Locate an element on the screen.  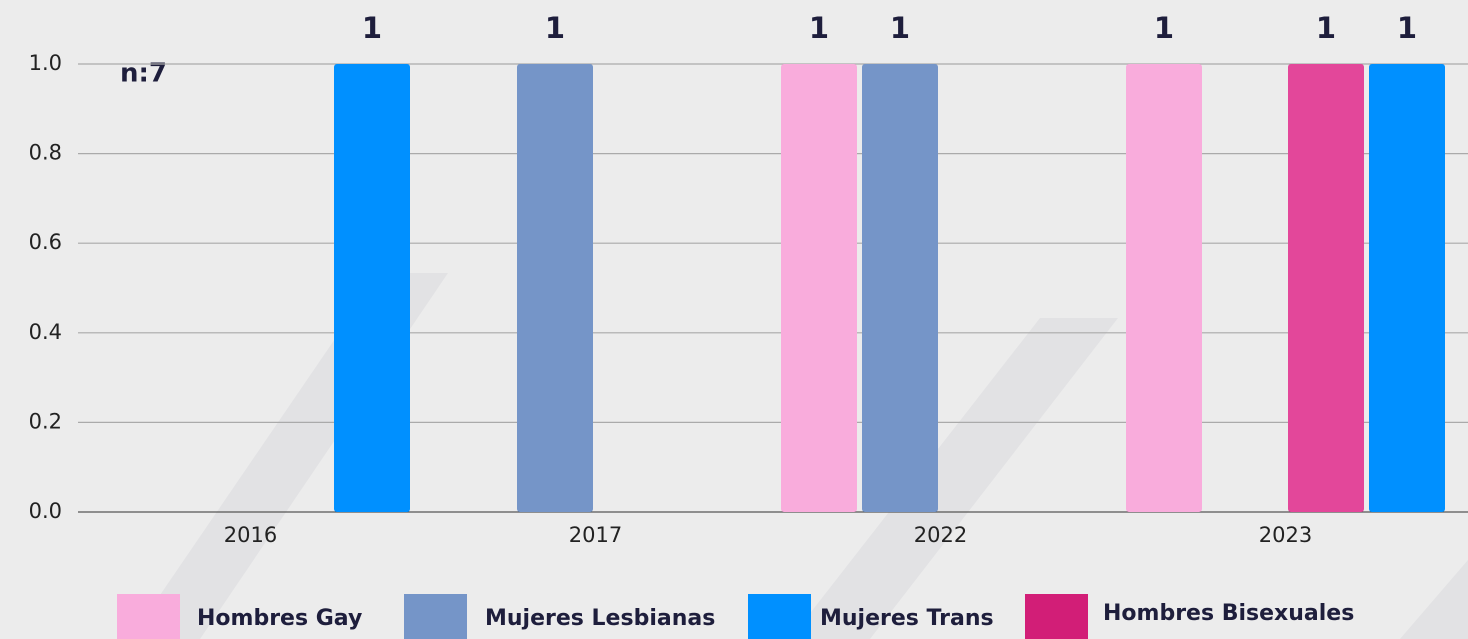
y-tick-label: 0.8 is located at coordinates (45, 153).